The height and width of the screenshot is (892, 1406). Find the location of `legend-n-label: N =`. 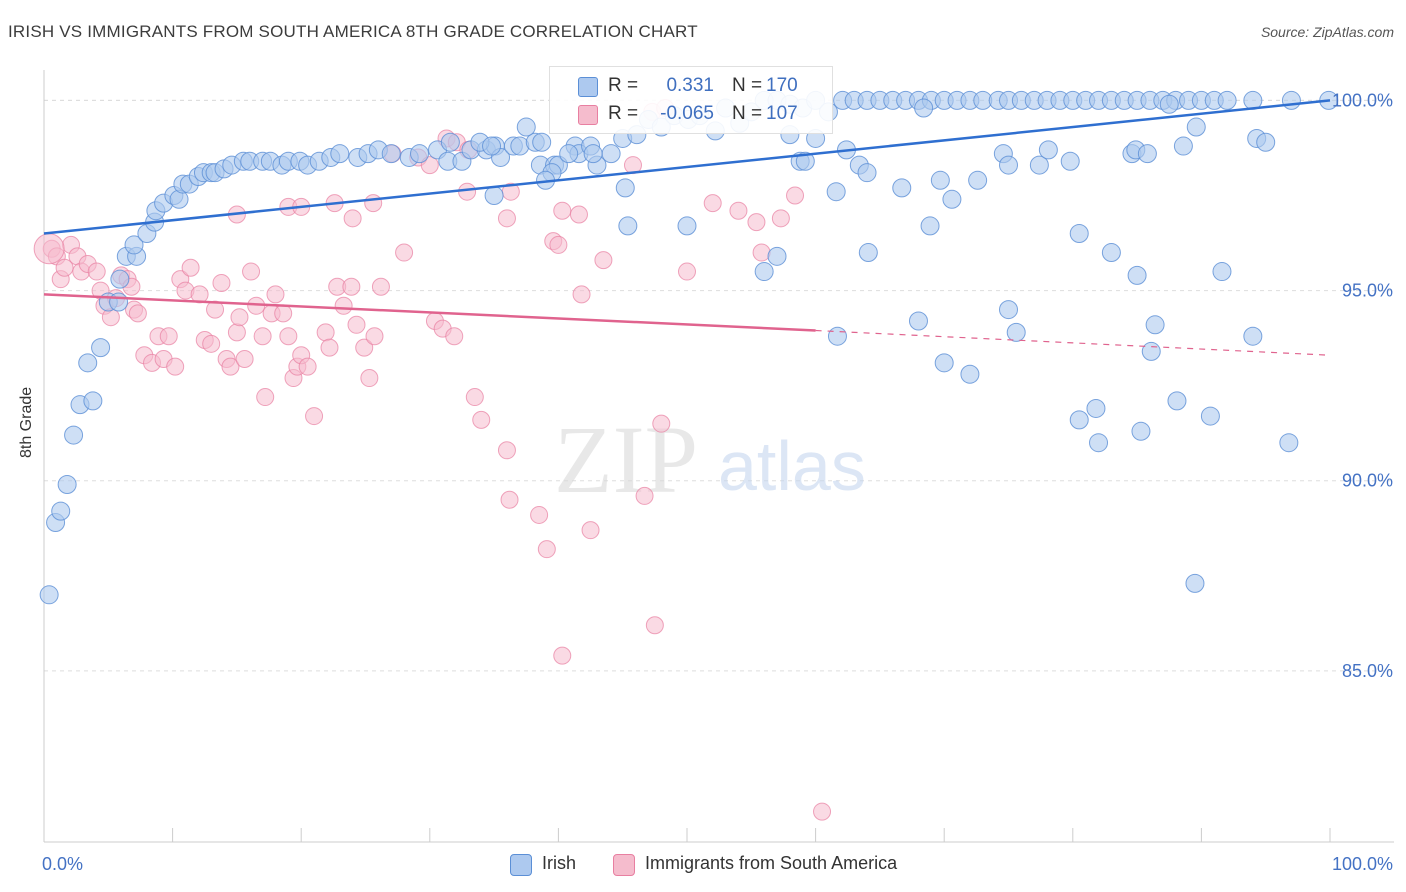

legend-n-label: N = is located at coordinates (747, 85).